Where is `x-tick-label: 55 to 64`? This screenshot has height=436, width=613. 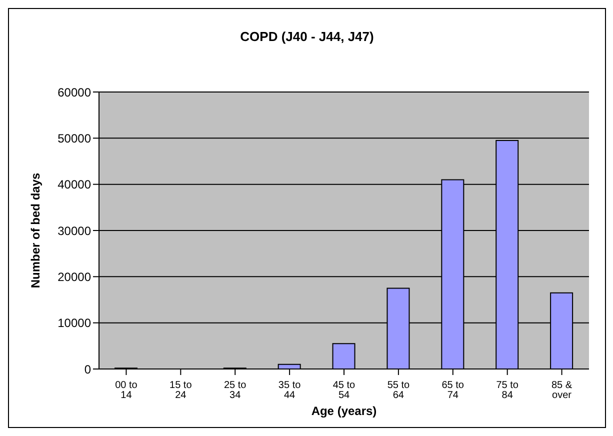
x-tick-label: 55 to 64 is located at coordinates (398, 391).